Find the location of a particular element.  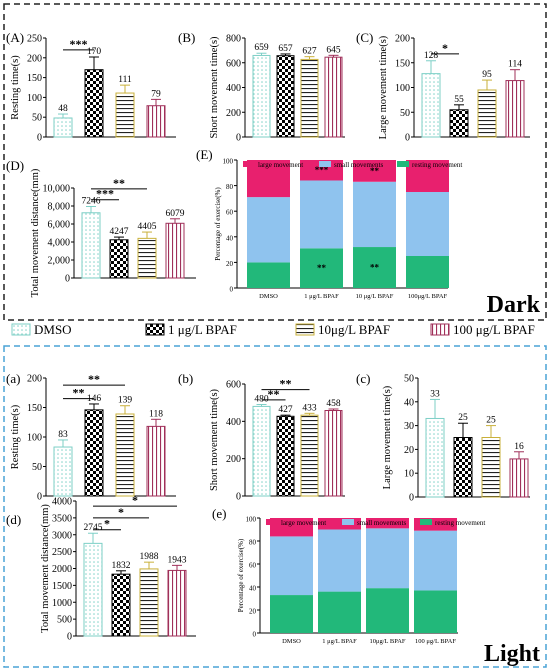

y-tick-label: 800 is located at coordinates (233, 39).